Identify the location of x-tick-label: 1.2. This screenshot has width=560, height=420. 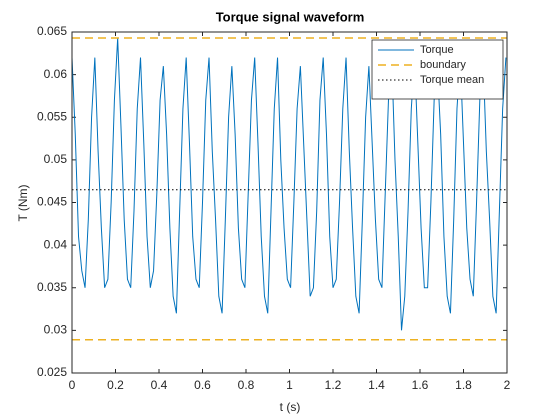
(333, 385).